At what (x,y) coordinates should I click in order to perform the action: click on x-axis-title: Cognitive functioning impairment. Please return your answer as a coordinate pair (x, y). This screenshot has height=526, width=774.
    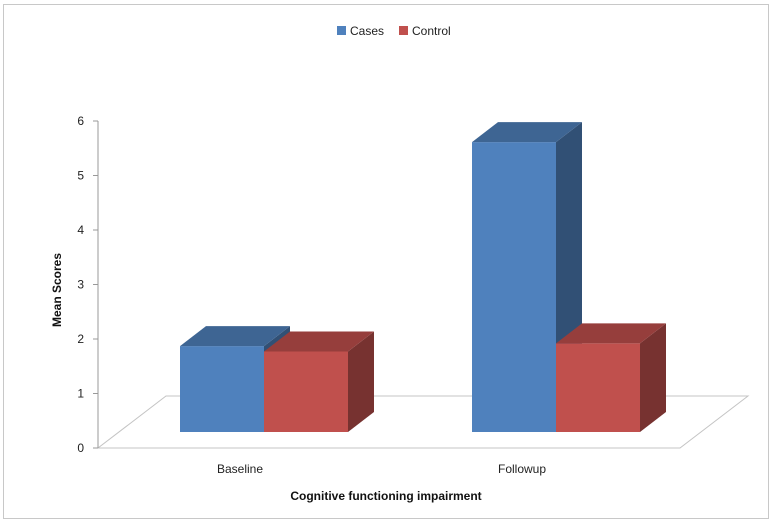
    Looking at the image, I should click on (385, 496).